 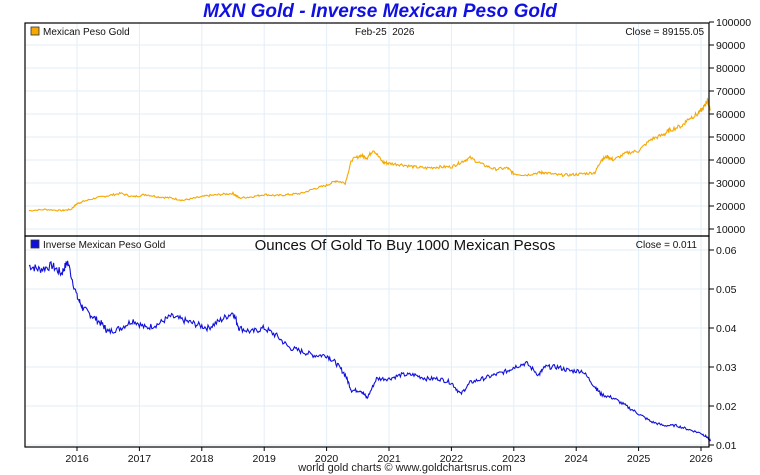 I want to click on chart-title: MXN Gold - Inverse Mexican Peso Gold, so click(x=380, y=11).